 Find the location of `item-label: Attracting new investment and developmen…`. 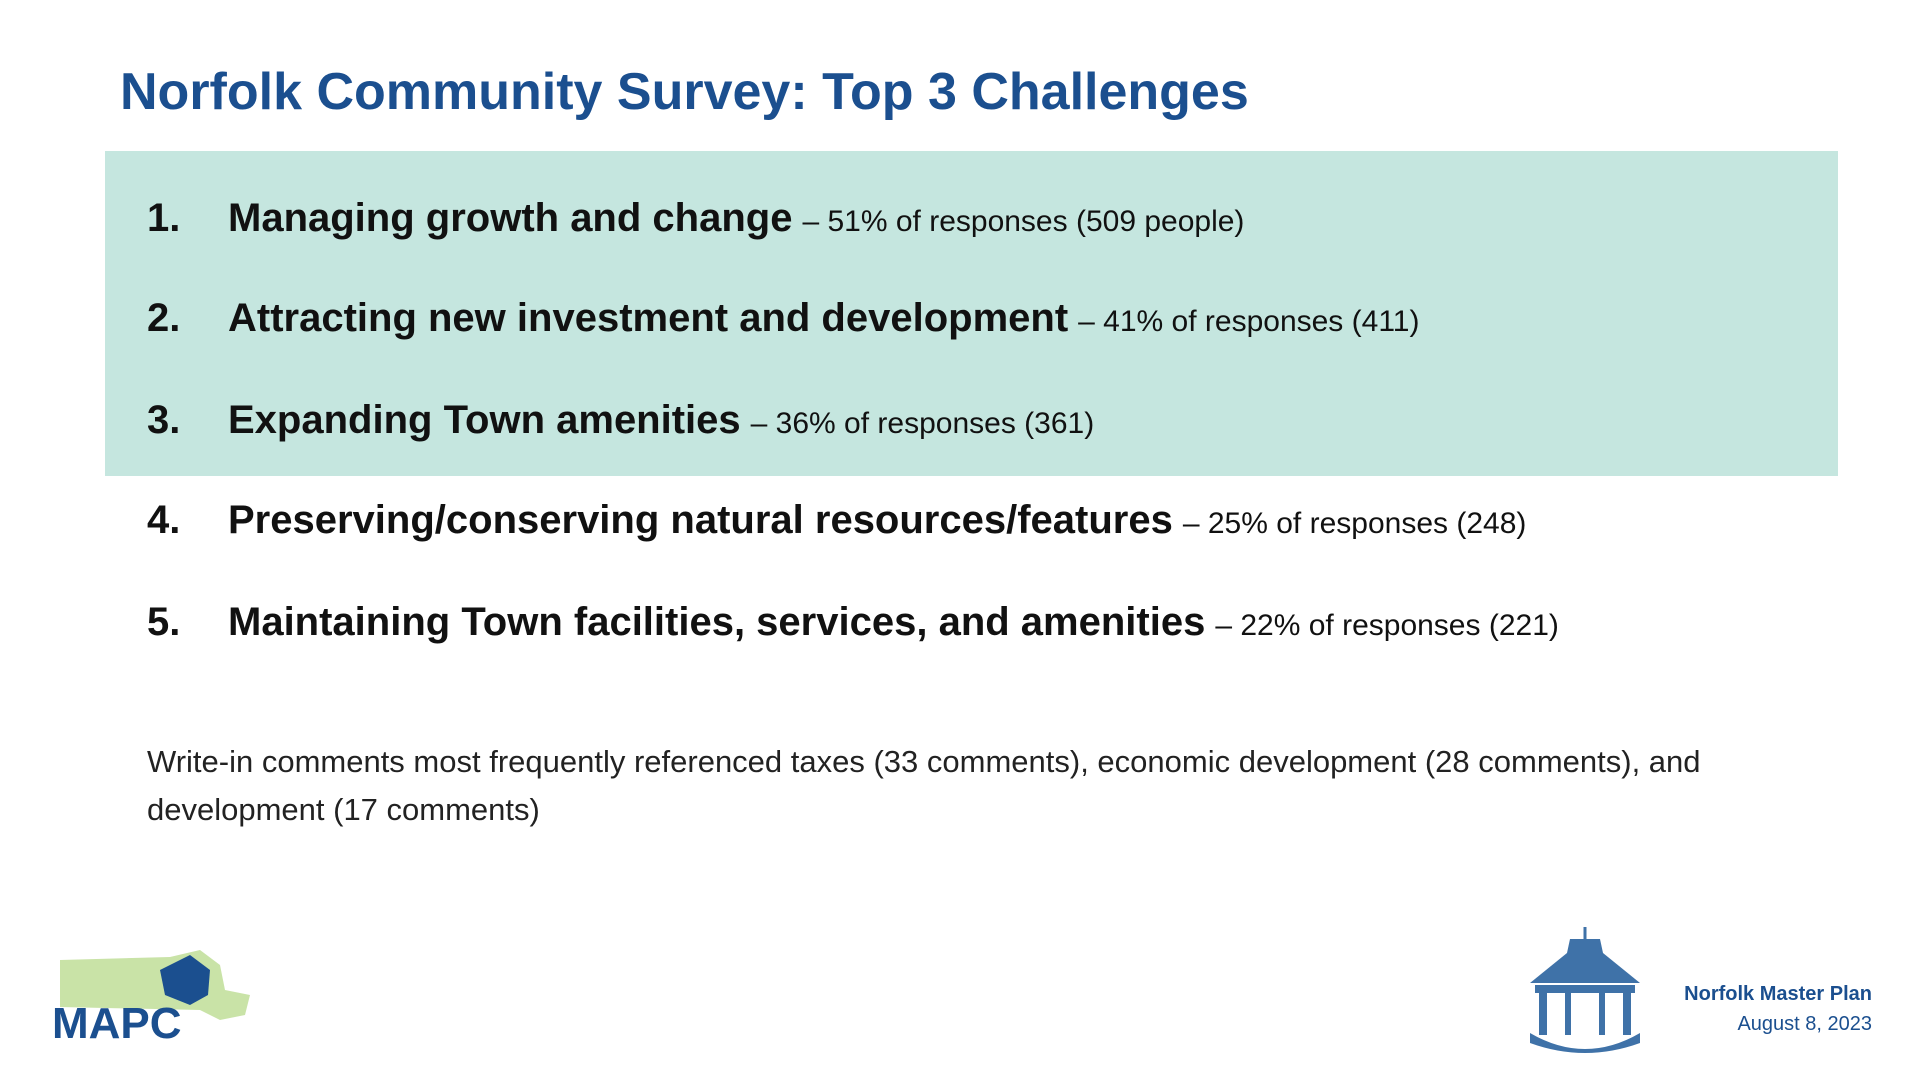

item-label: Attracting new investment and developmen… is located at coordinates (648, 318).